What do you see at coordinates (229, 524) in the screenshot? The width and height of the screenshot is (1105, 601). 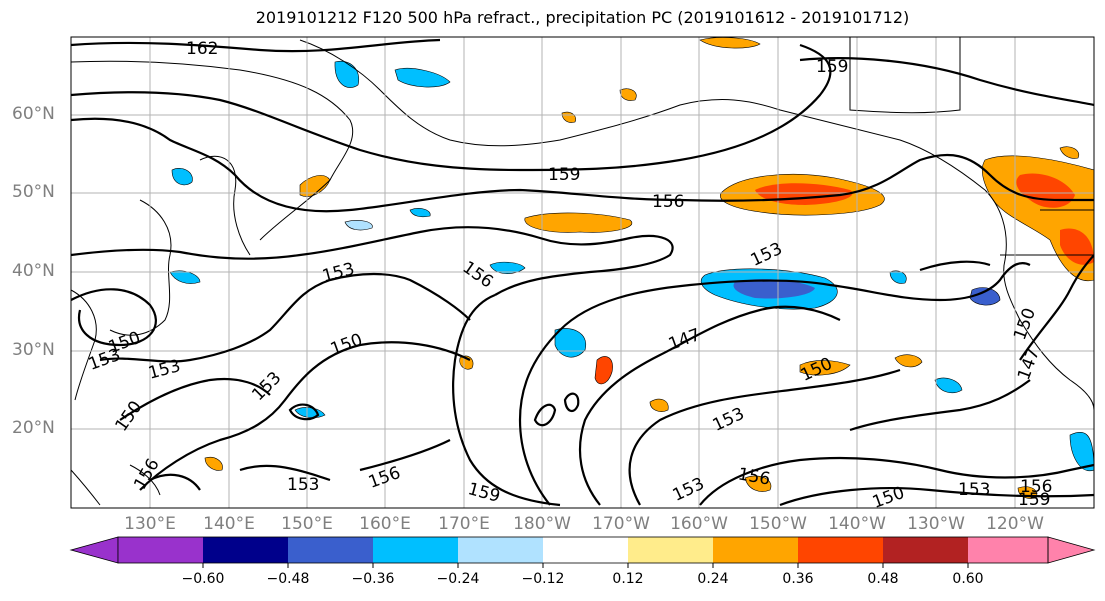 I see `lon-label: 140°E` at bounding box center [229, 524].